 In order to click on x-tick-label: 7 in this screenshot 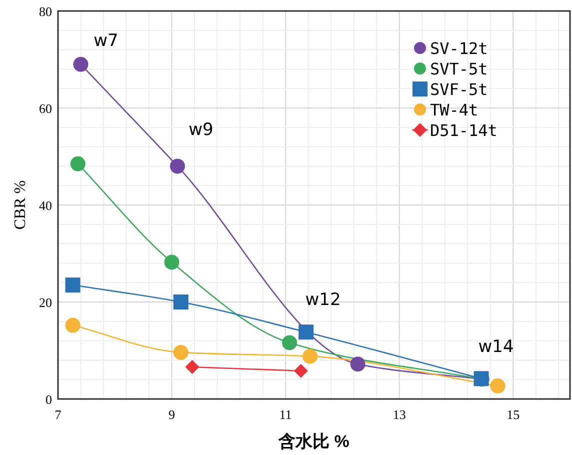, I will do `click(58, 414)`.